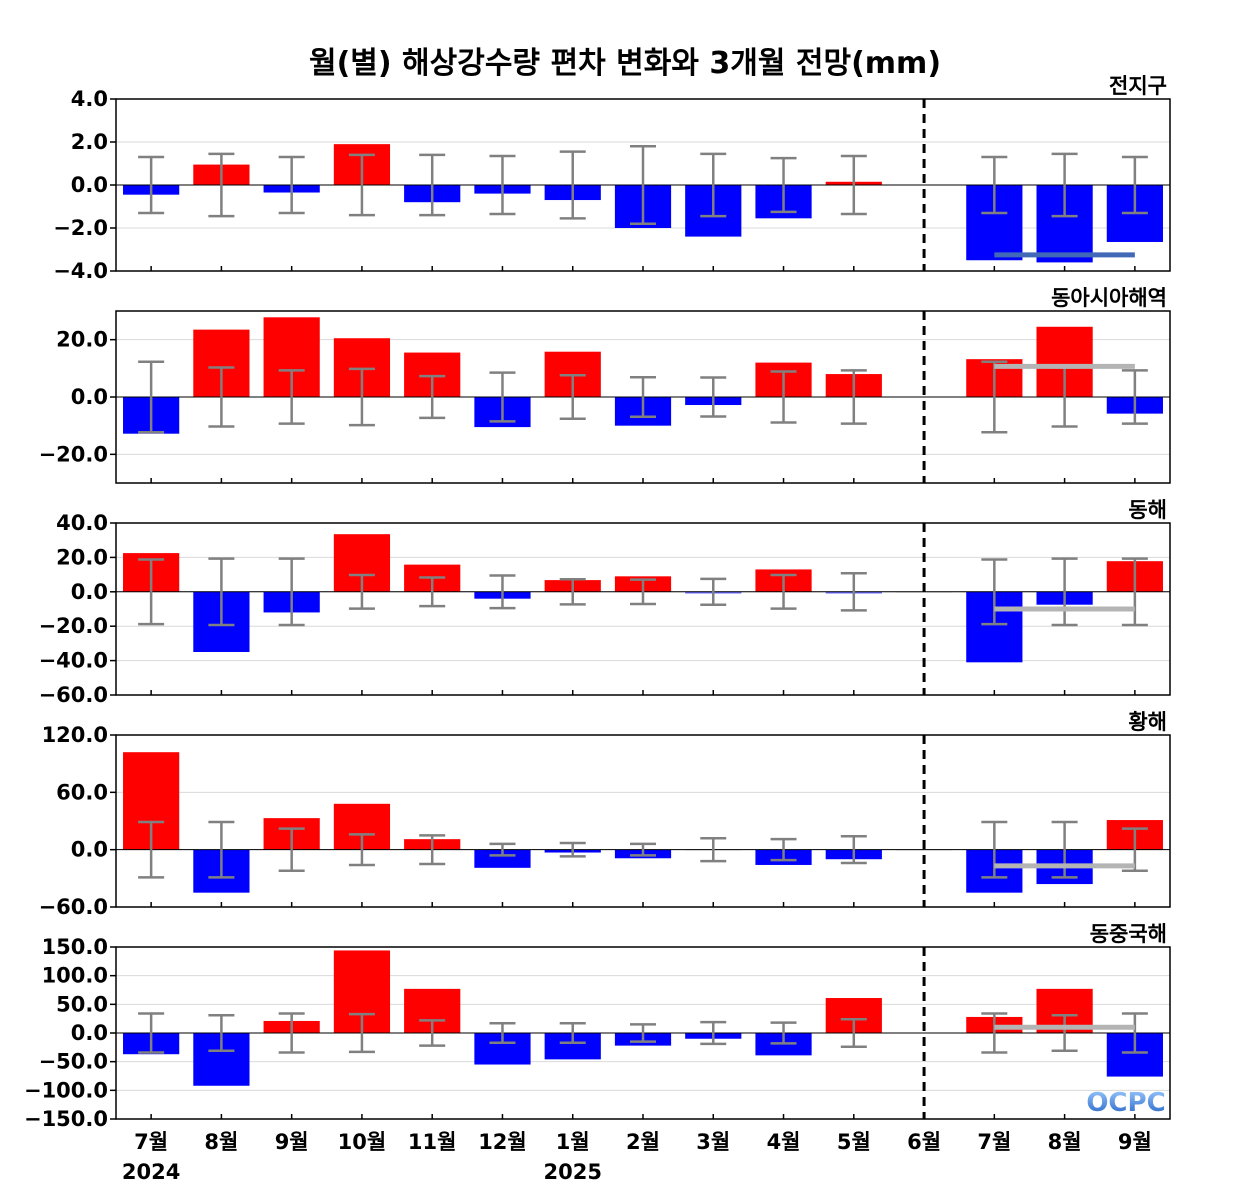 The image size is (1250, 1200). I want to click on x-tick-label: 1월, so click(573, 1142).